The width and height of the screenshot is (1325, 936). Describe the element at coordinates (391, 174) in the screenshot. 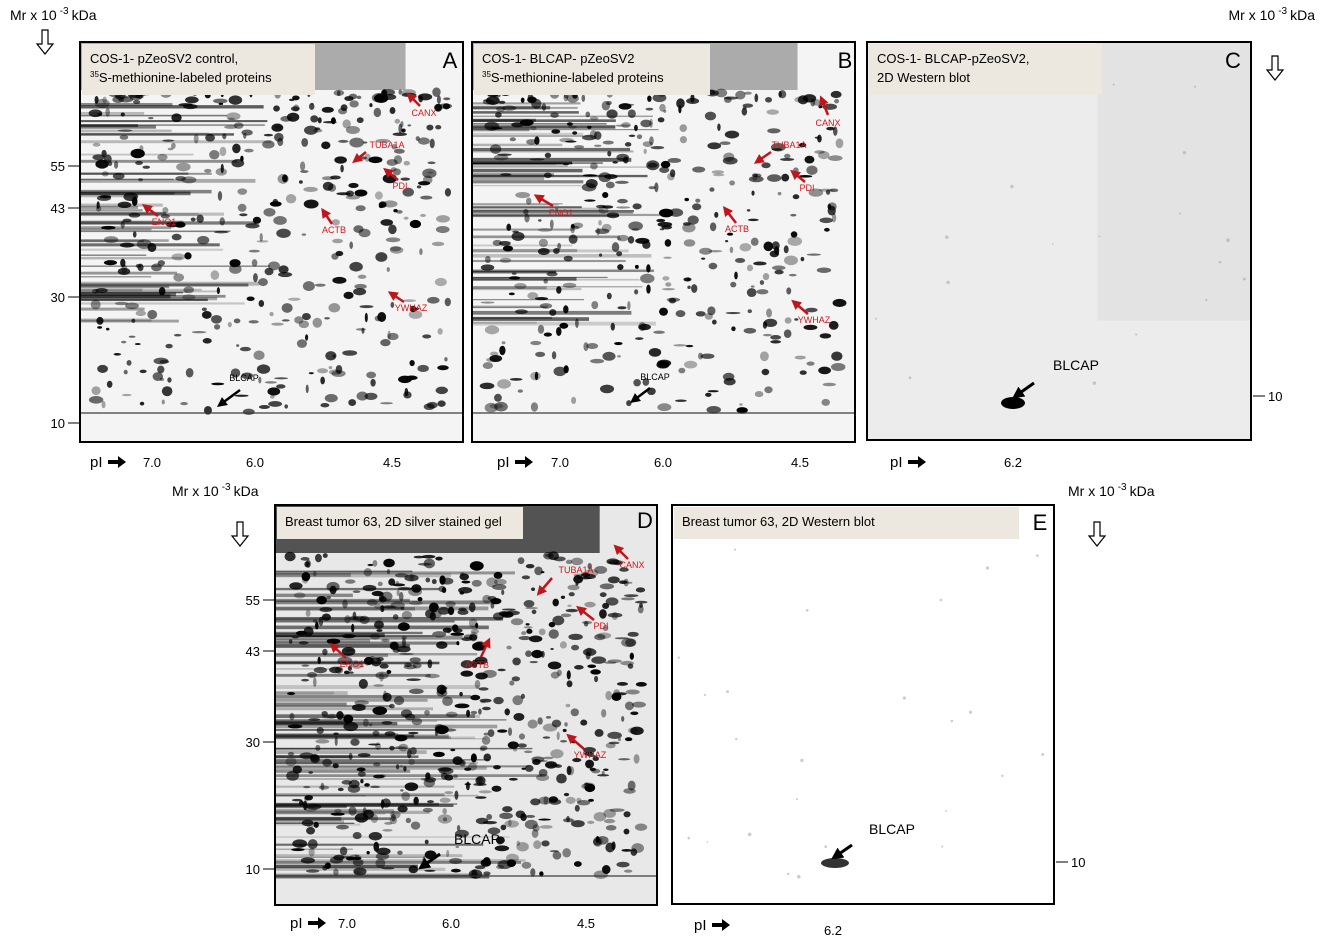

I see `annotation-arrow` at that location.